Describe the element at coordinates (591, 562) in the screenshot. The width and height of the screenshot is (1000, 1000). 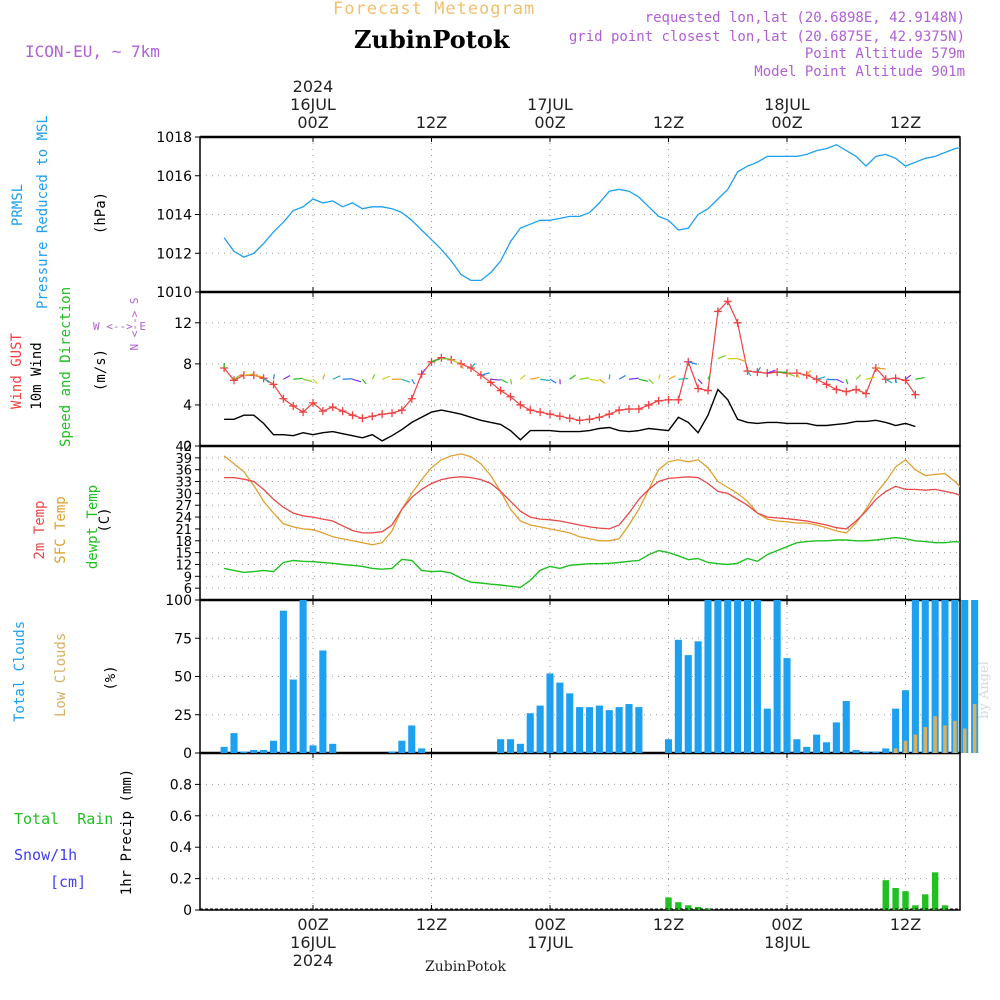
I see `dewpt-line` at that location.